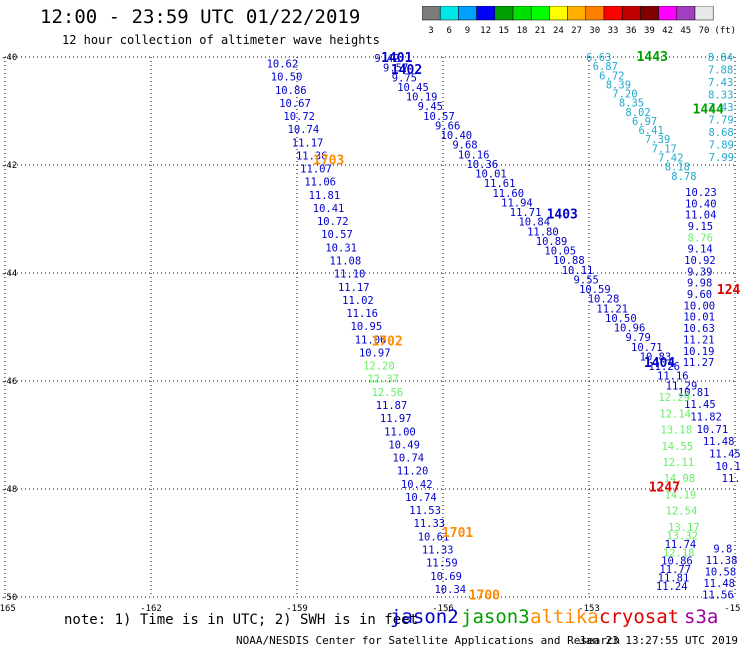 This screenshot has height=650, width=740. Describe the element at coordinates (329, 209) in the screenshot. I see `wave-height-value: 10.41` at that location.